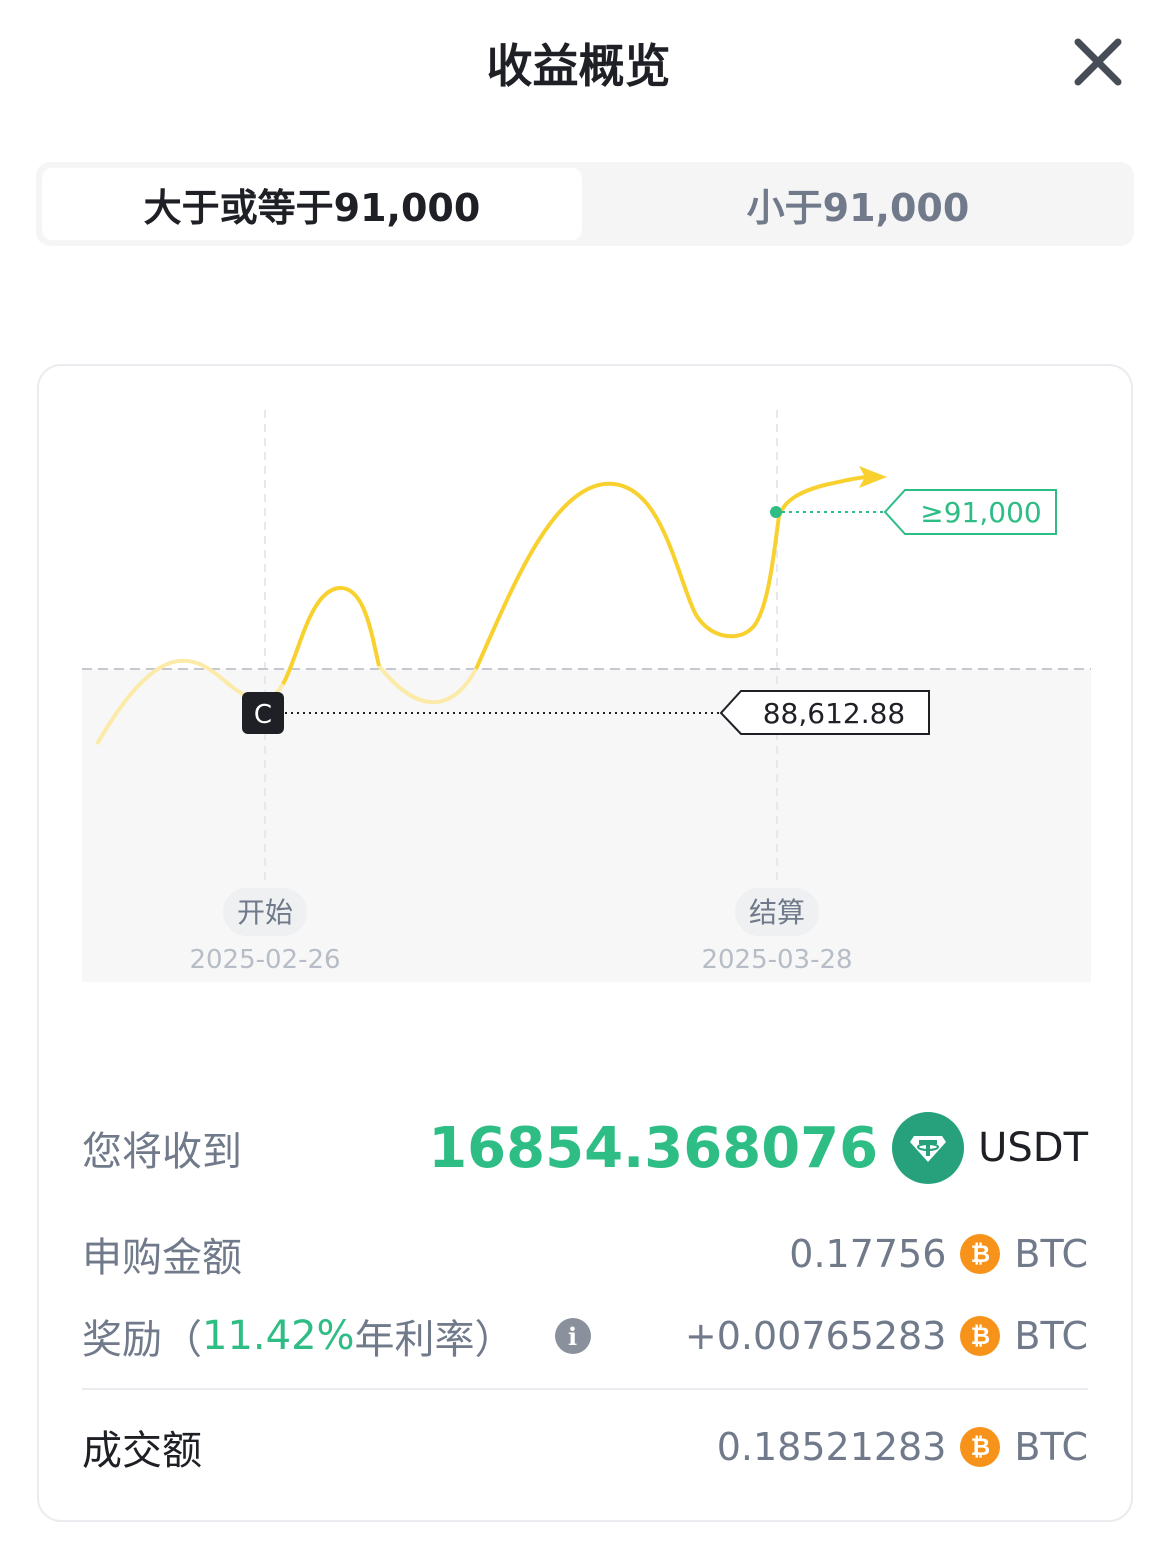 The image size is (1157, 1560). What do you see at coordinates (142, 1340) in the screenshot?
I see `reward-label-prefix: 奖励（` at bounding box center [142, 1340].